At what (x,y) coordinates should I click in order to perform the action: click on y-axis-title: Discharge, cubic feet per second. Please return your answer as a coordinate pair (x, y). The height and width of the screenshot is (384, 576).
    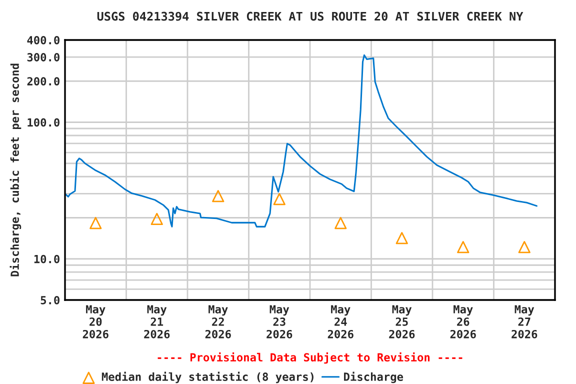
    Looking at the image, I should click on (16, 170).